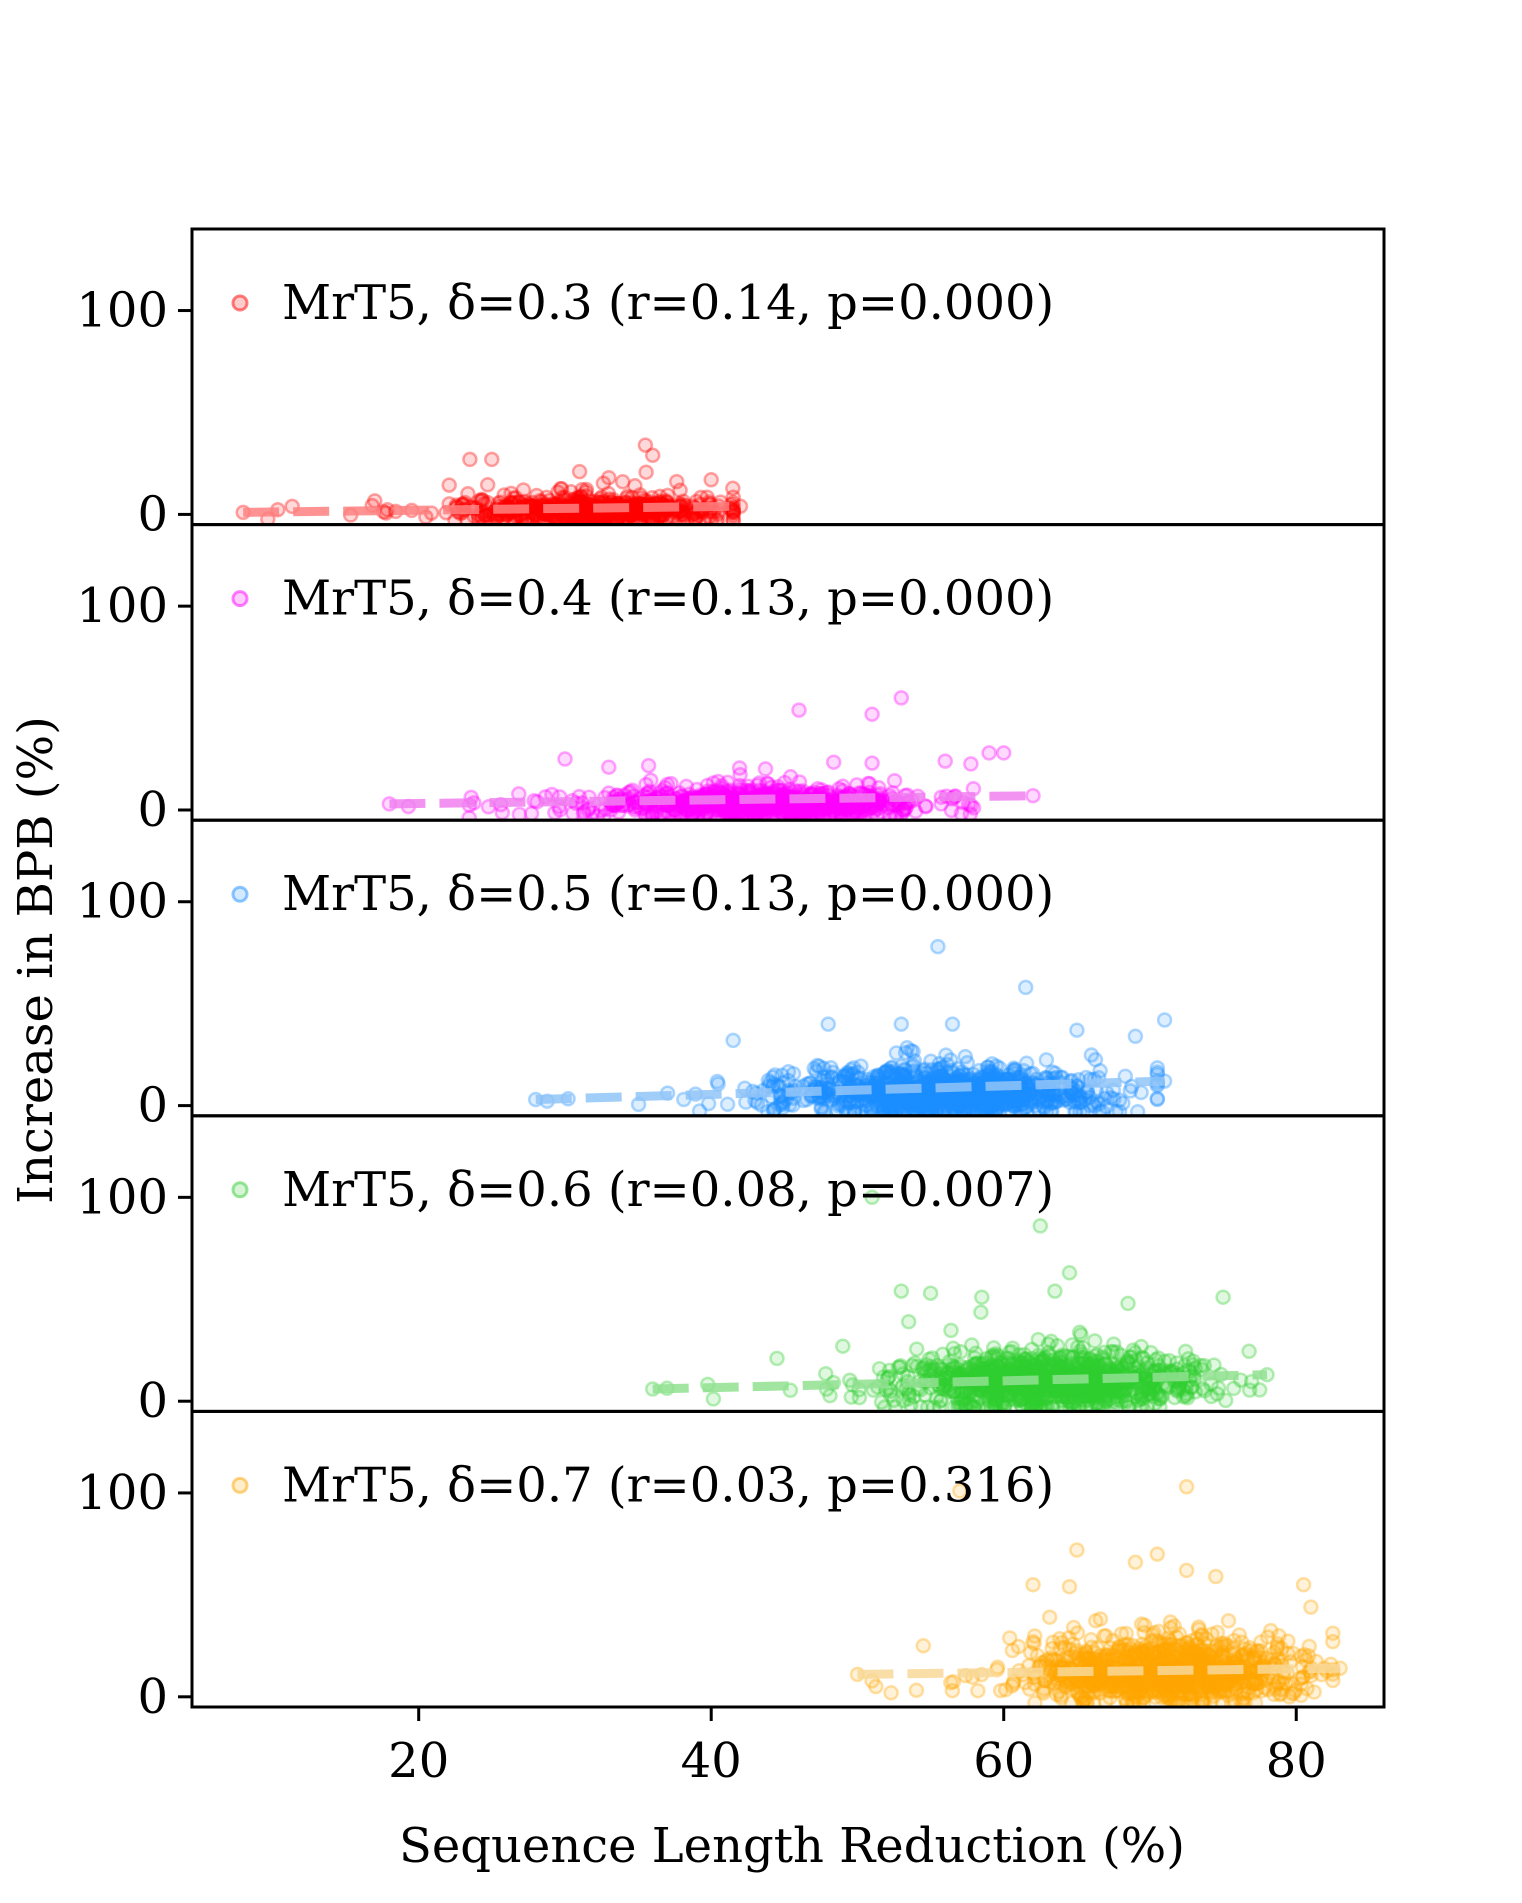  What do you see at coordinates (152, 1401) in the screenshot?
I see `y-tick-label: 0` at bounding box center [152, 1401].